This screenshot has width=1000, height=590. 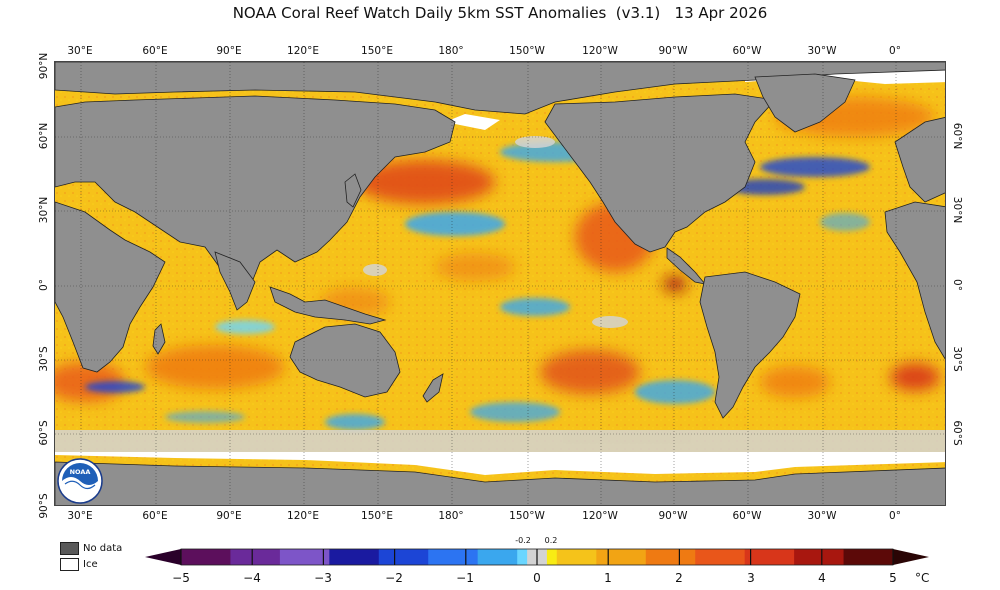 What do you see at coordinates (914, 280) in the screenshot?
I see `land-africa-west` at bounding box center [914, 280].